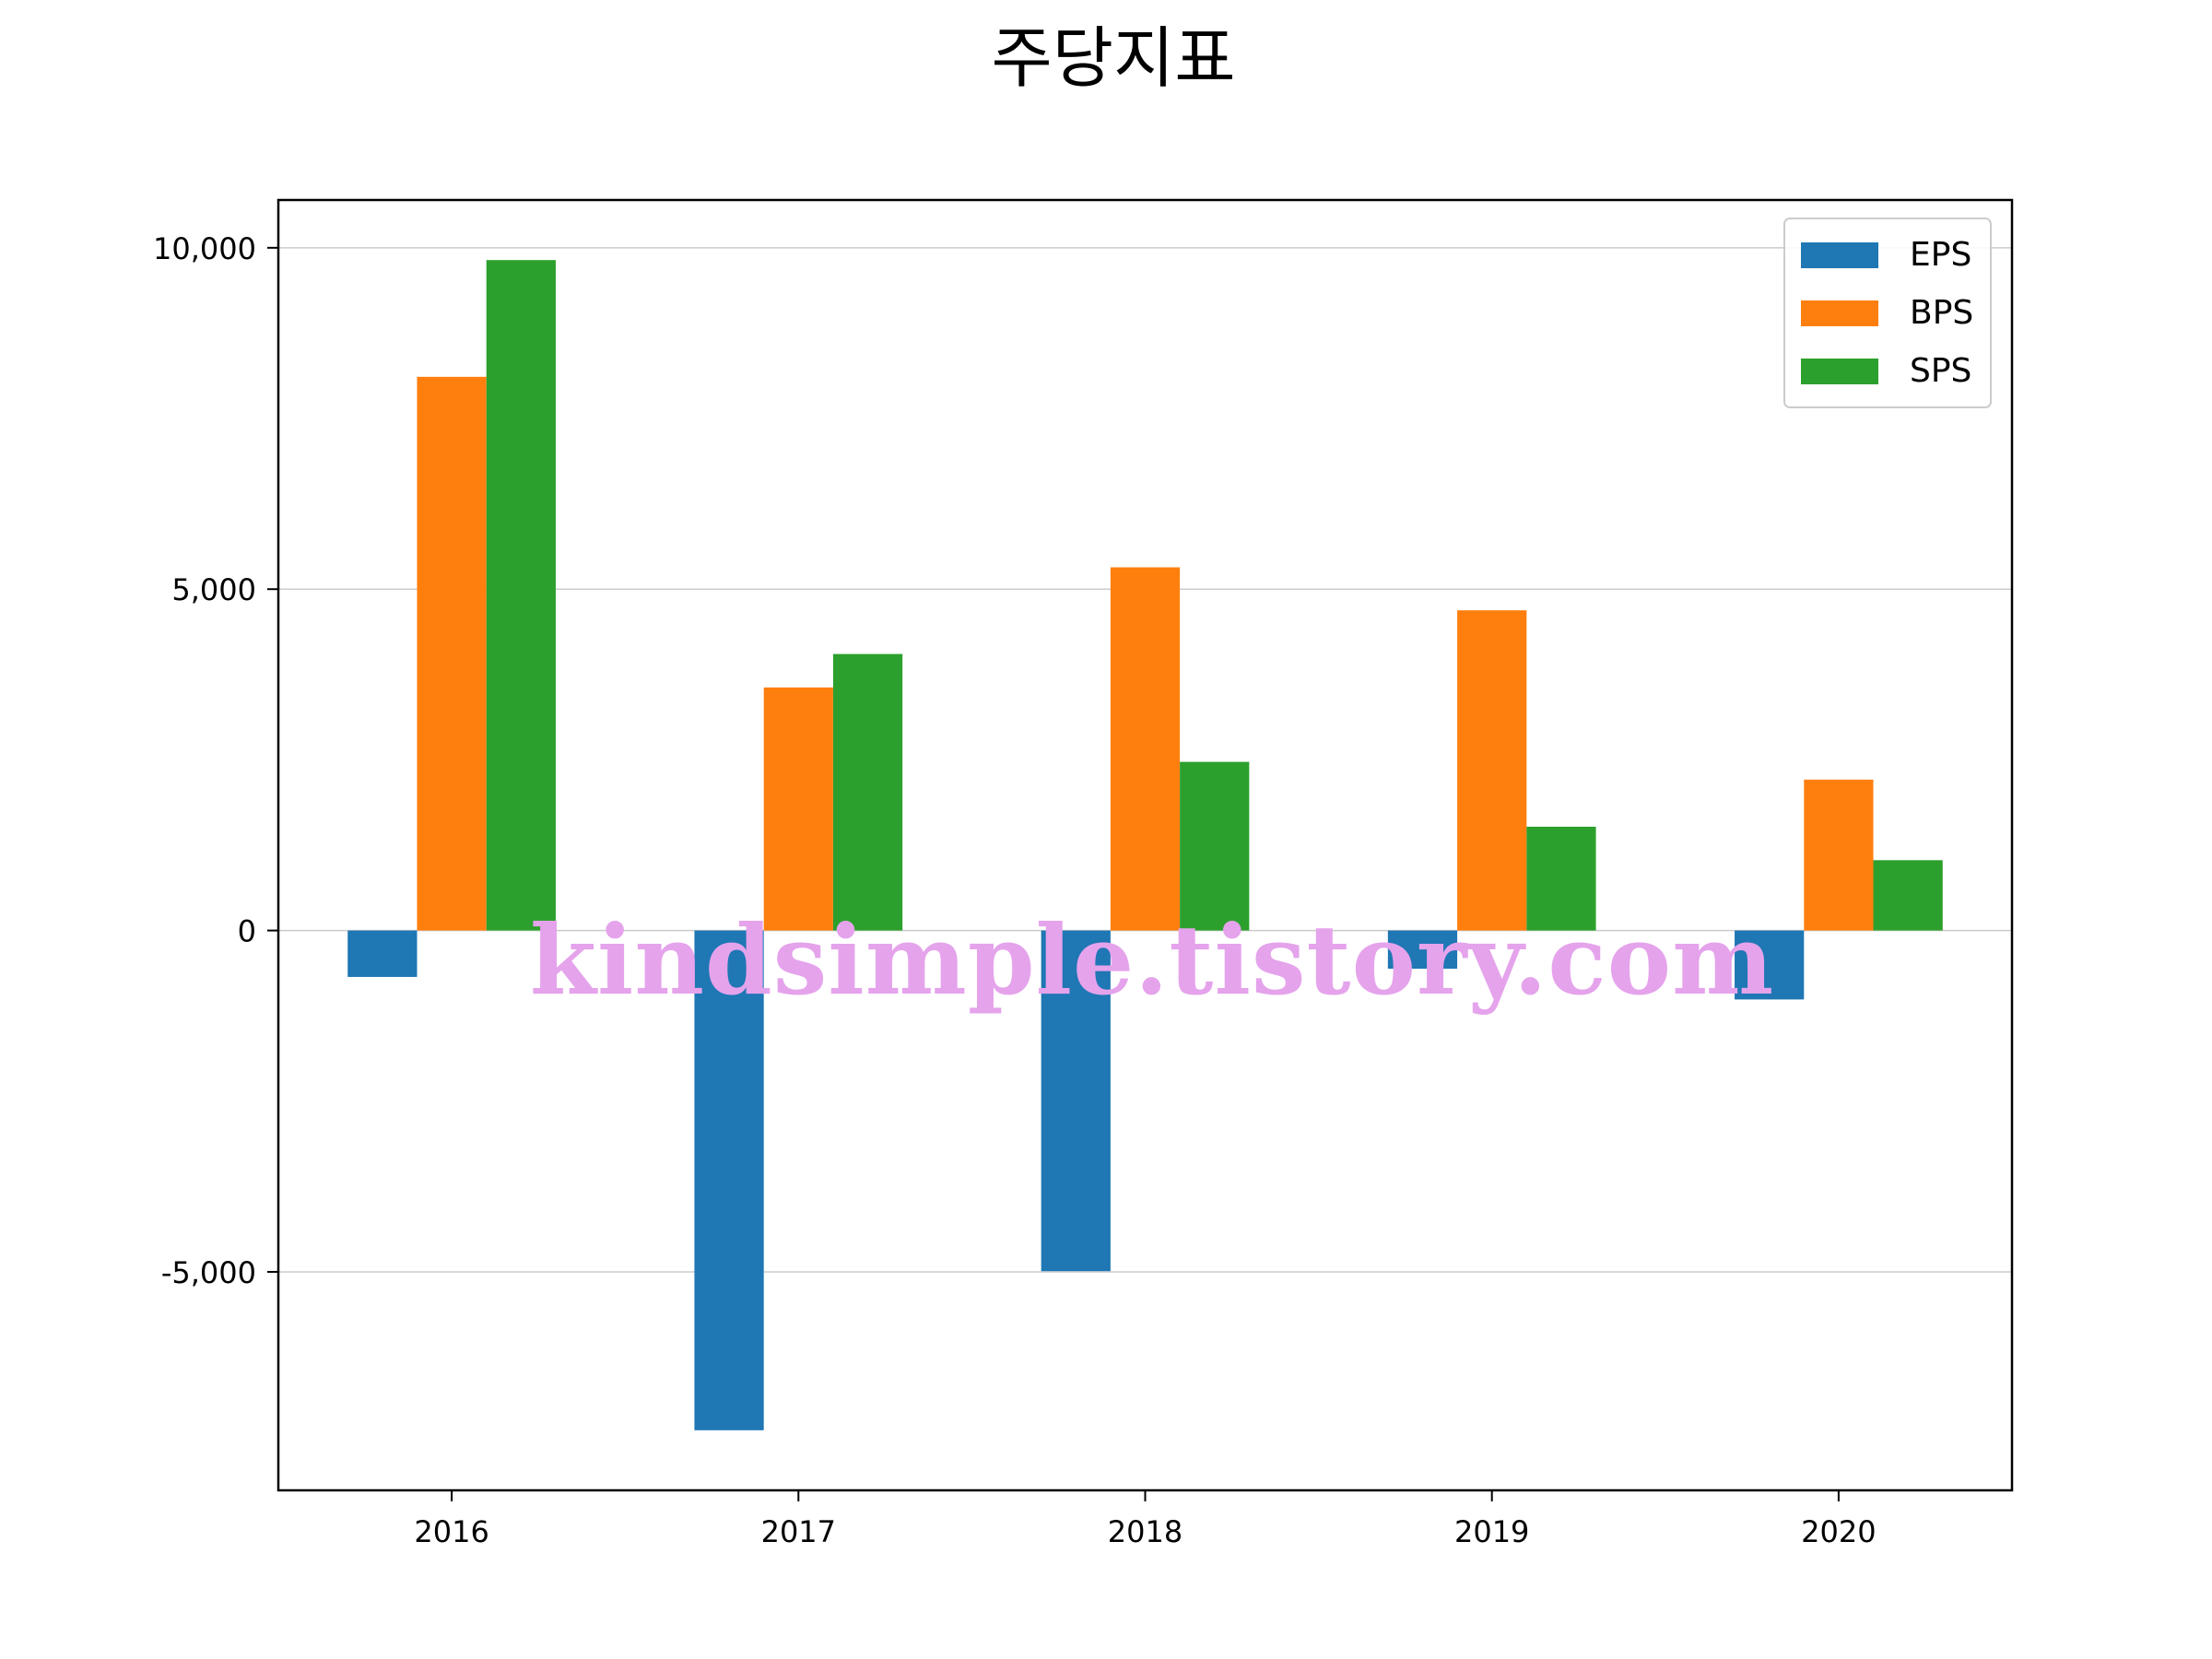 The image size is (2212, 1659). What do you see at coordinates (1941, 313) in the screenshot?
I see `legend-label-bps: BPS` at bounding box center [1941, 313].